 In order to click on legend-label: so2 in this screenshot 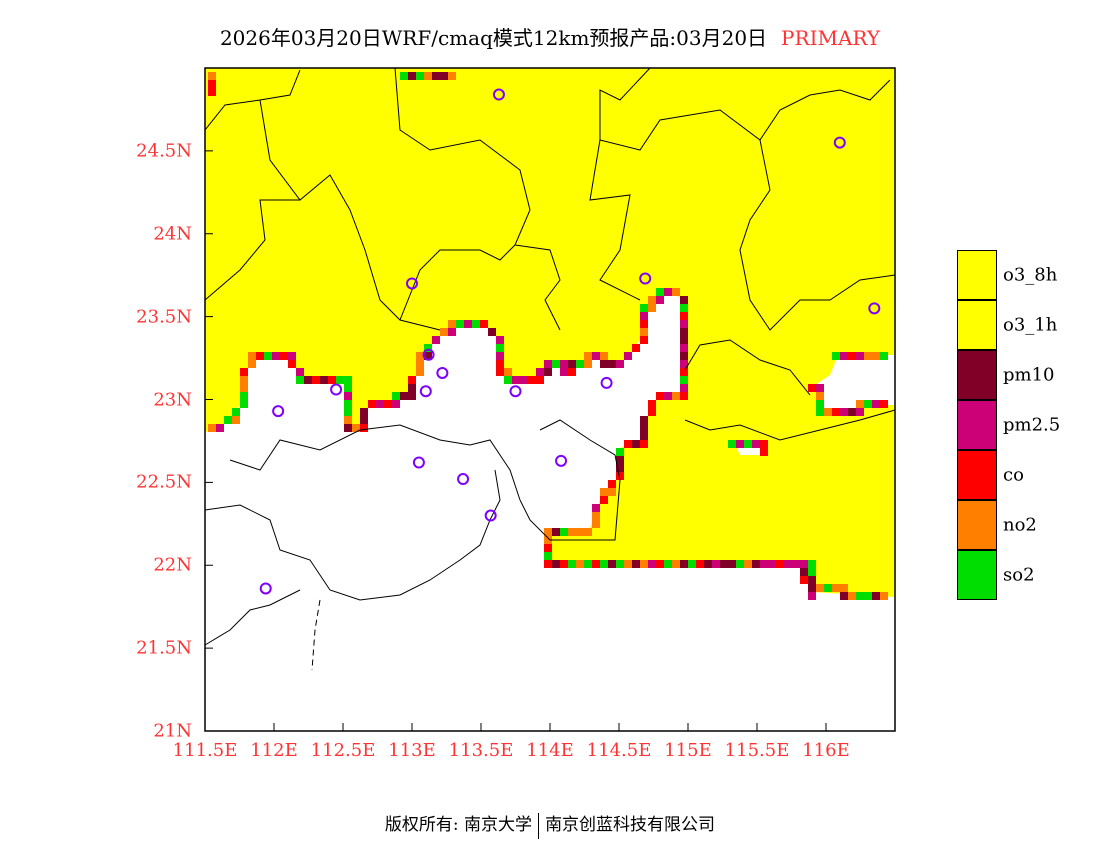, I will do `click(1019, 575)`.